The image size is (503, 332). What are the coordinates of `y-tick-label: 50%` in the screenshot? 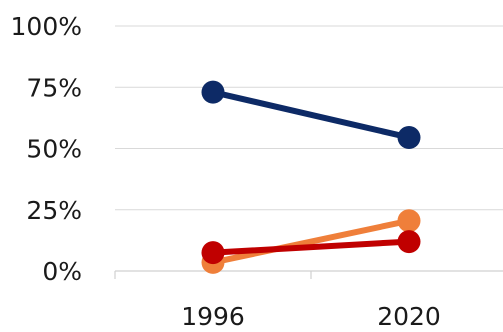 It's located at (54, 149).